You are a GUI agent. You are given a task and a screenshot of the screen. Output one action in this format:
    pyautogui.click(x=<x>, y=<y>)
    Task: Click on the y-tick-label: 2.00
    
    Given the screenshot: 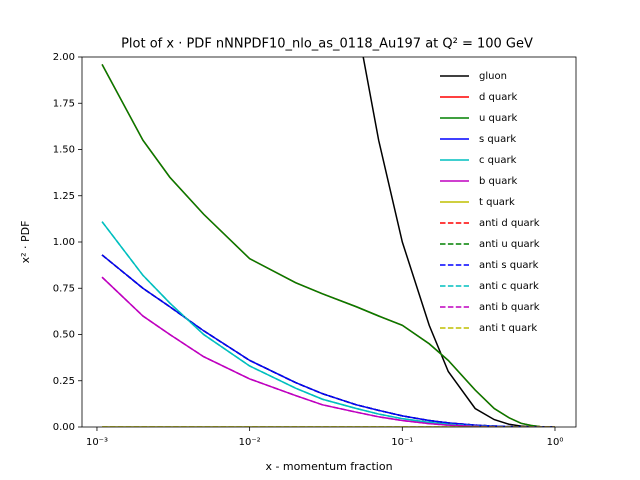 What is the action you would take?
    pyautogui.click(x=64, y=57)
    